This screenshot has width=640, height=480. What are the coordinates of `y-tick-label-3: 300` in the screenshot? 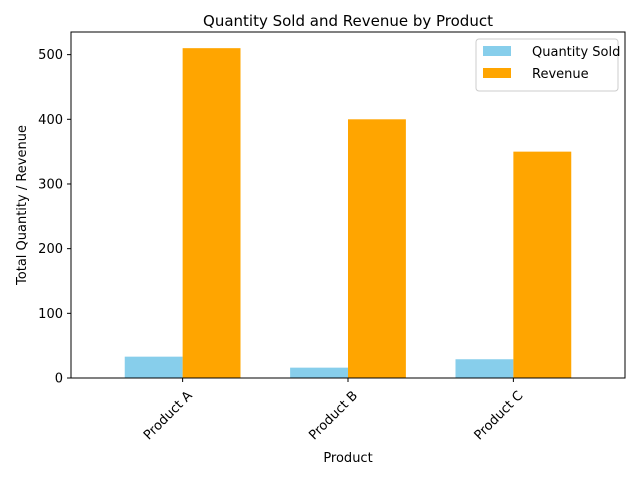 It's located at (50, 184).